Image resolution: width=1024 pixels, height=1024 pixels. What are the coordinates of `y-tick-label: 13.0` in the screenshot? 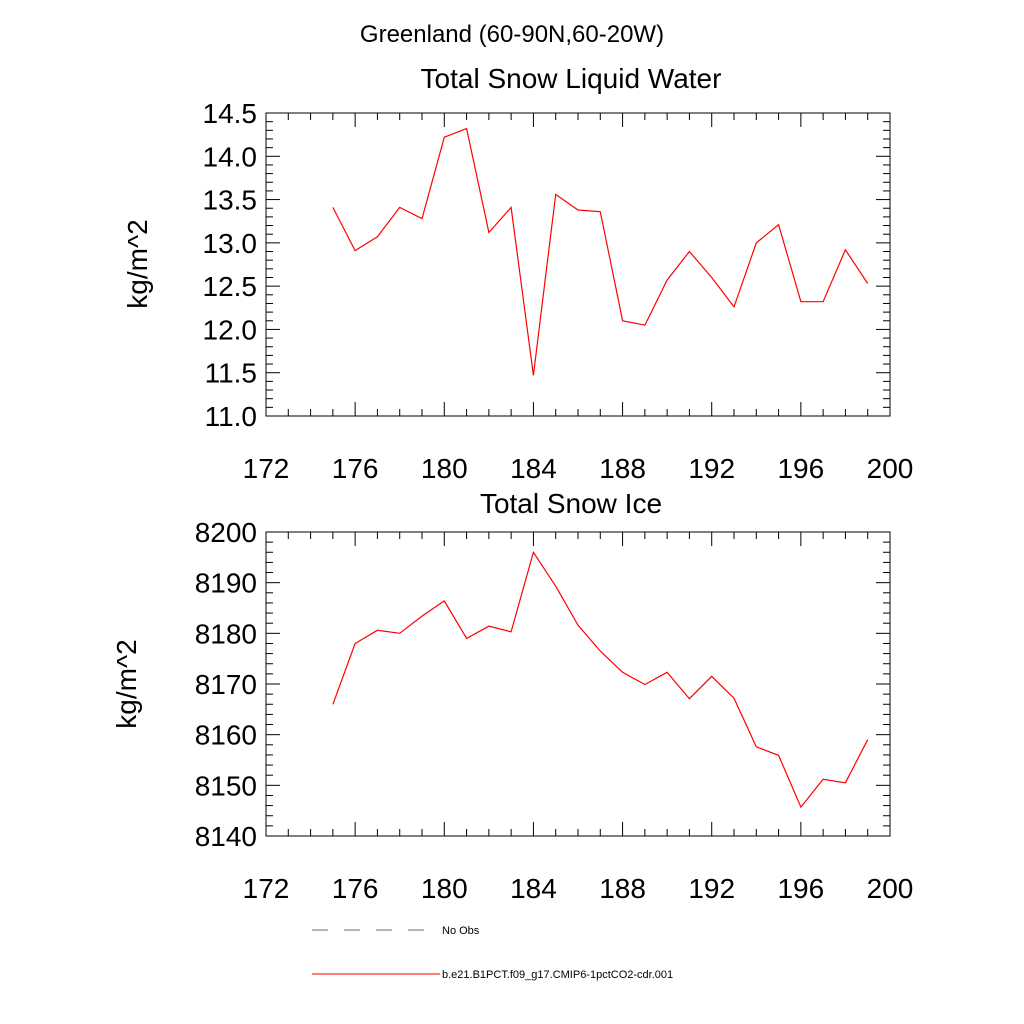 It's located at (230, 243).